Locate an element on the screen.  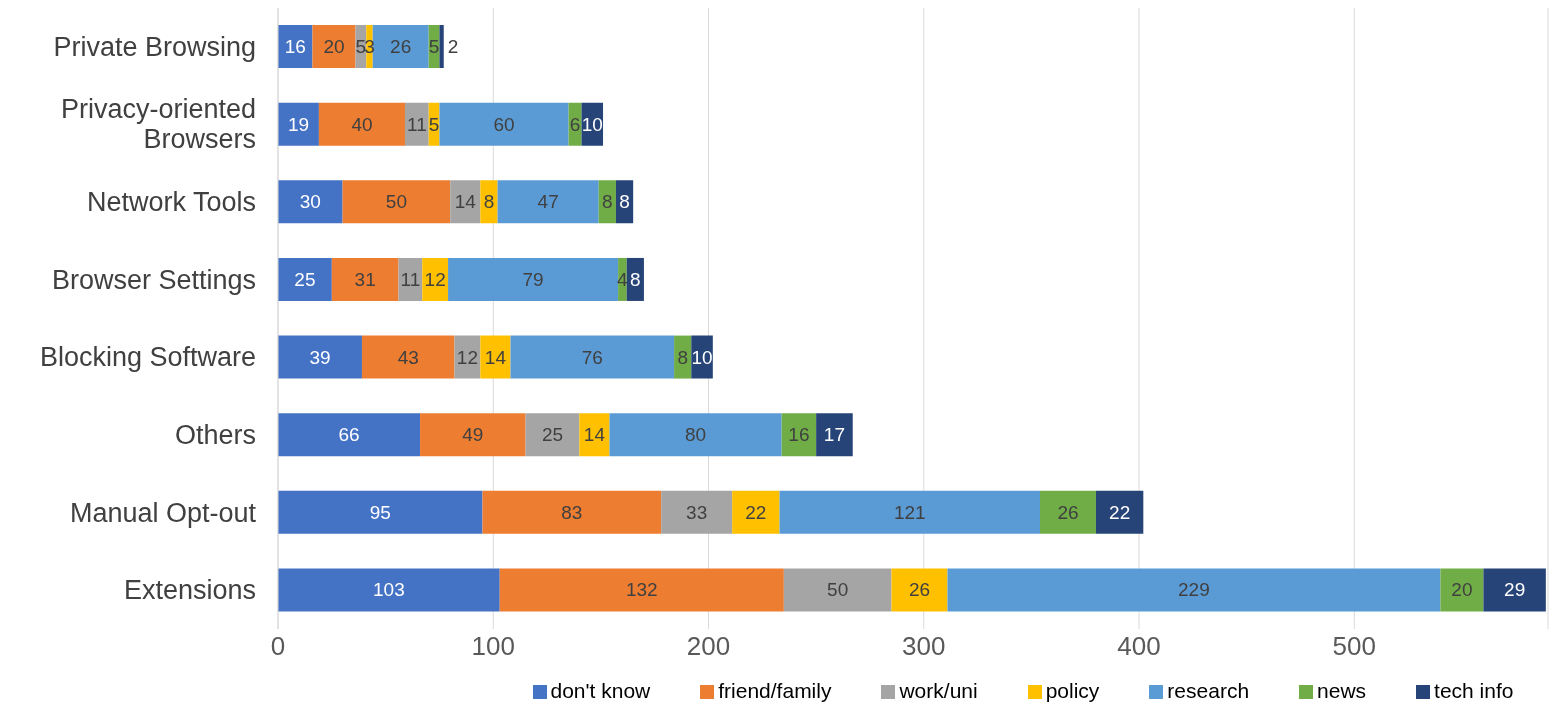
legend-label: research is located at coordinates (1208, 690).